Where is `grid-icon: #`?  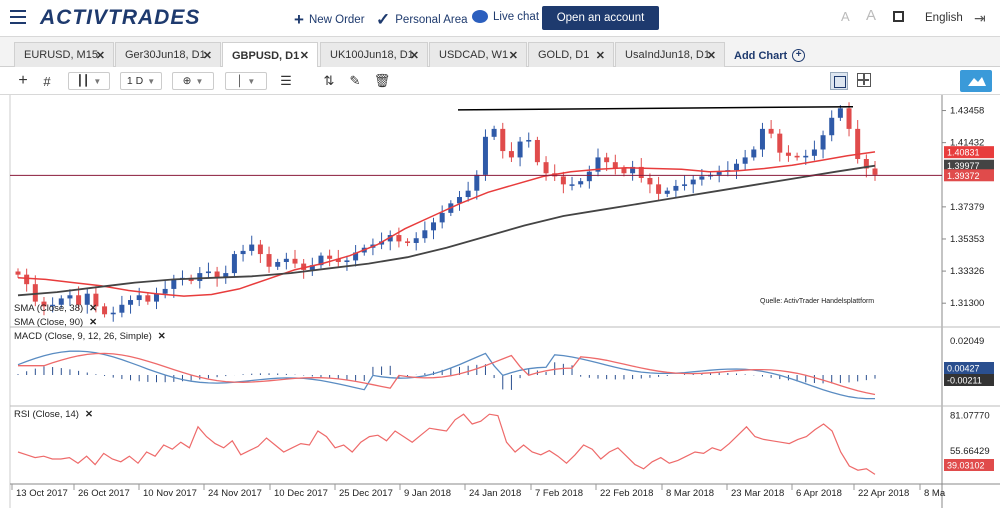 grid-icon: # is located at coordinates (47, 81).